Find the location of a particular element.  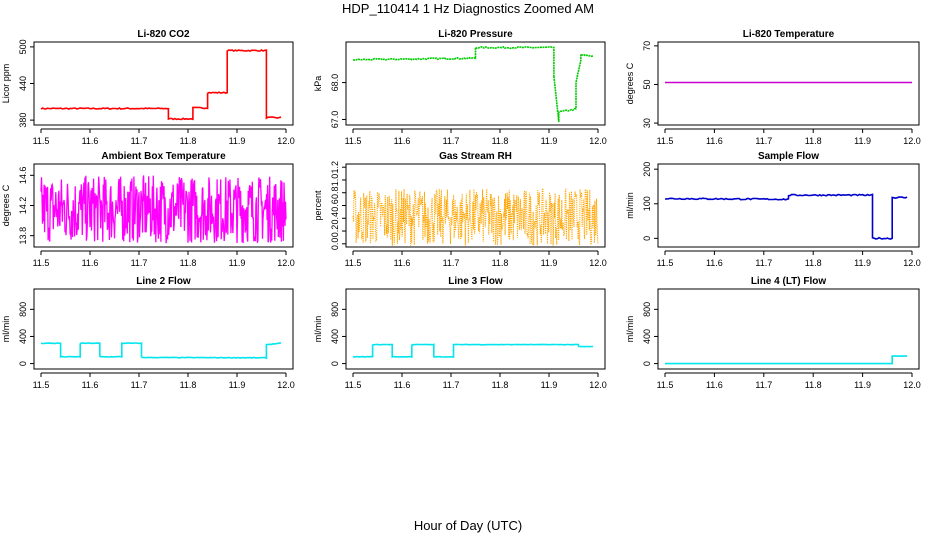

y-tick-label: 100 is located at coordinates (647, 203).